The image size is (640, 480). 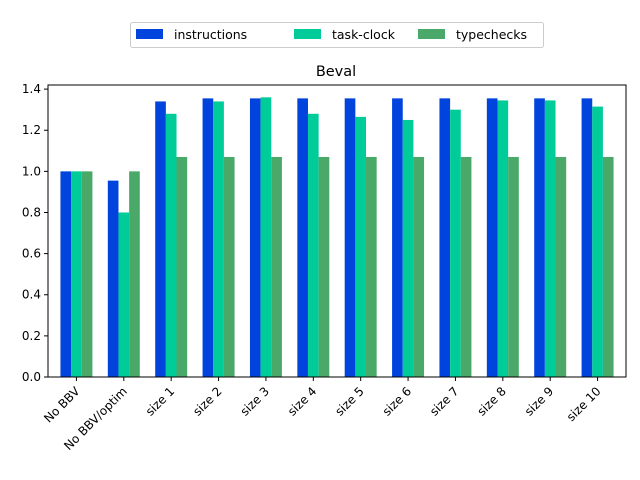 What do you see at coordinates (397, 401) in the screenshot?
I see `x-tick-label: size 6` at bounding box center [397, 401].